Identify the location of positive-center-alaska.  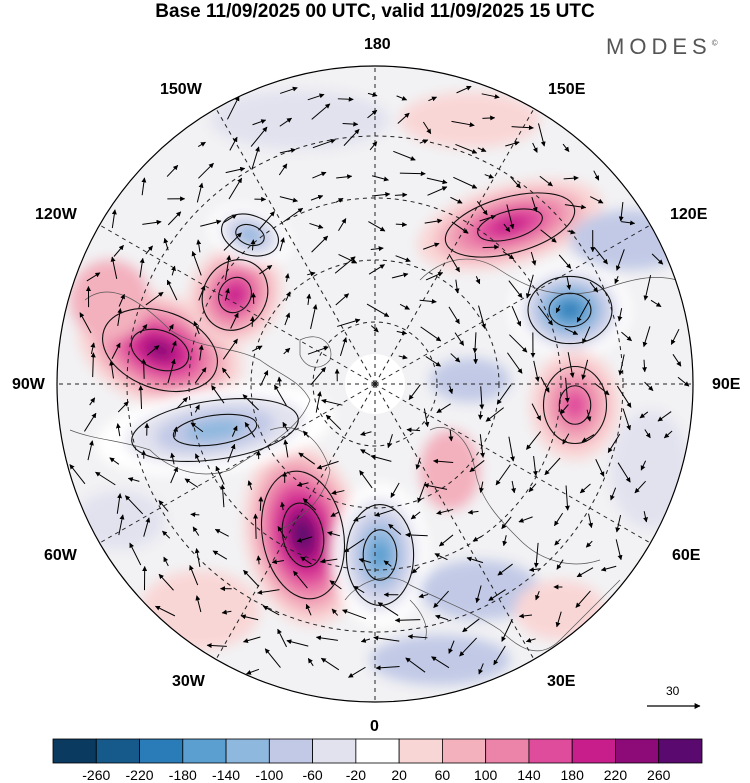
(235, 295).